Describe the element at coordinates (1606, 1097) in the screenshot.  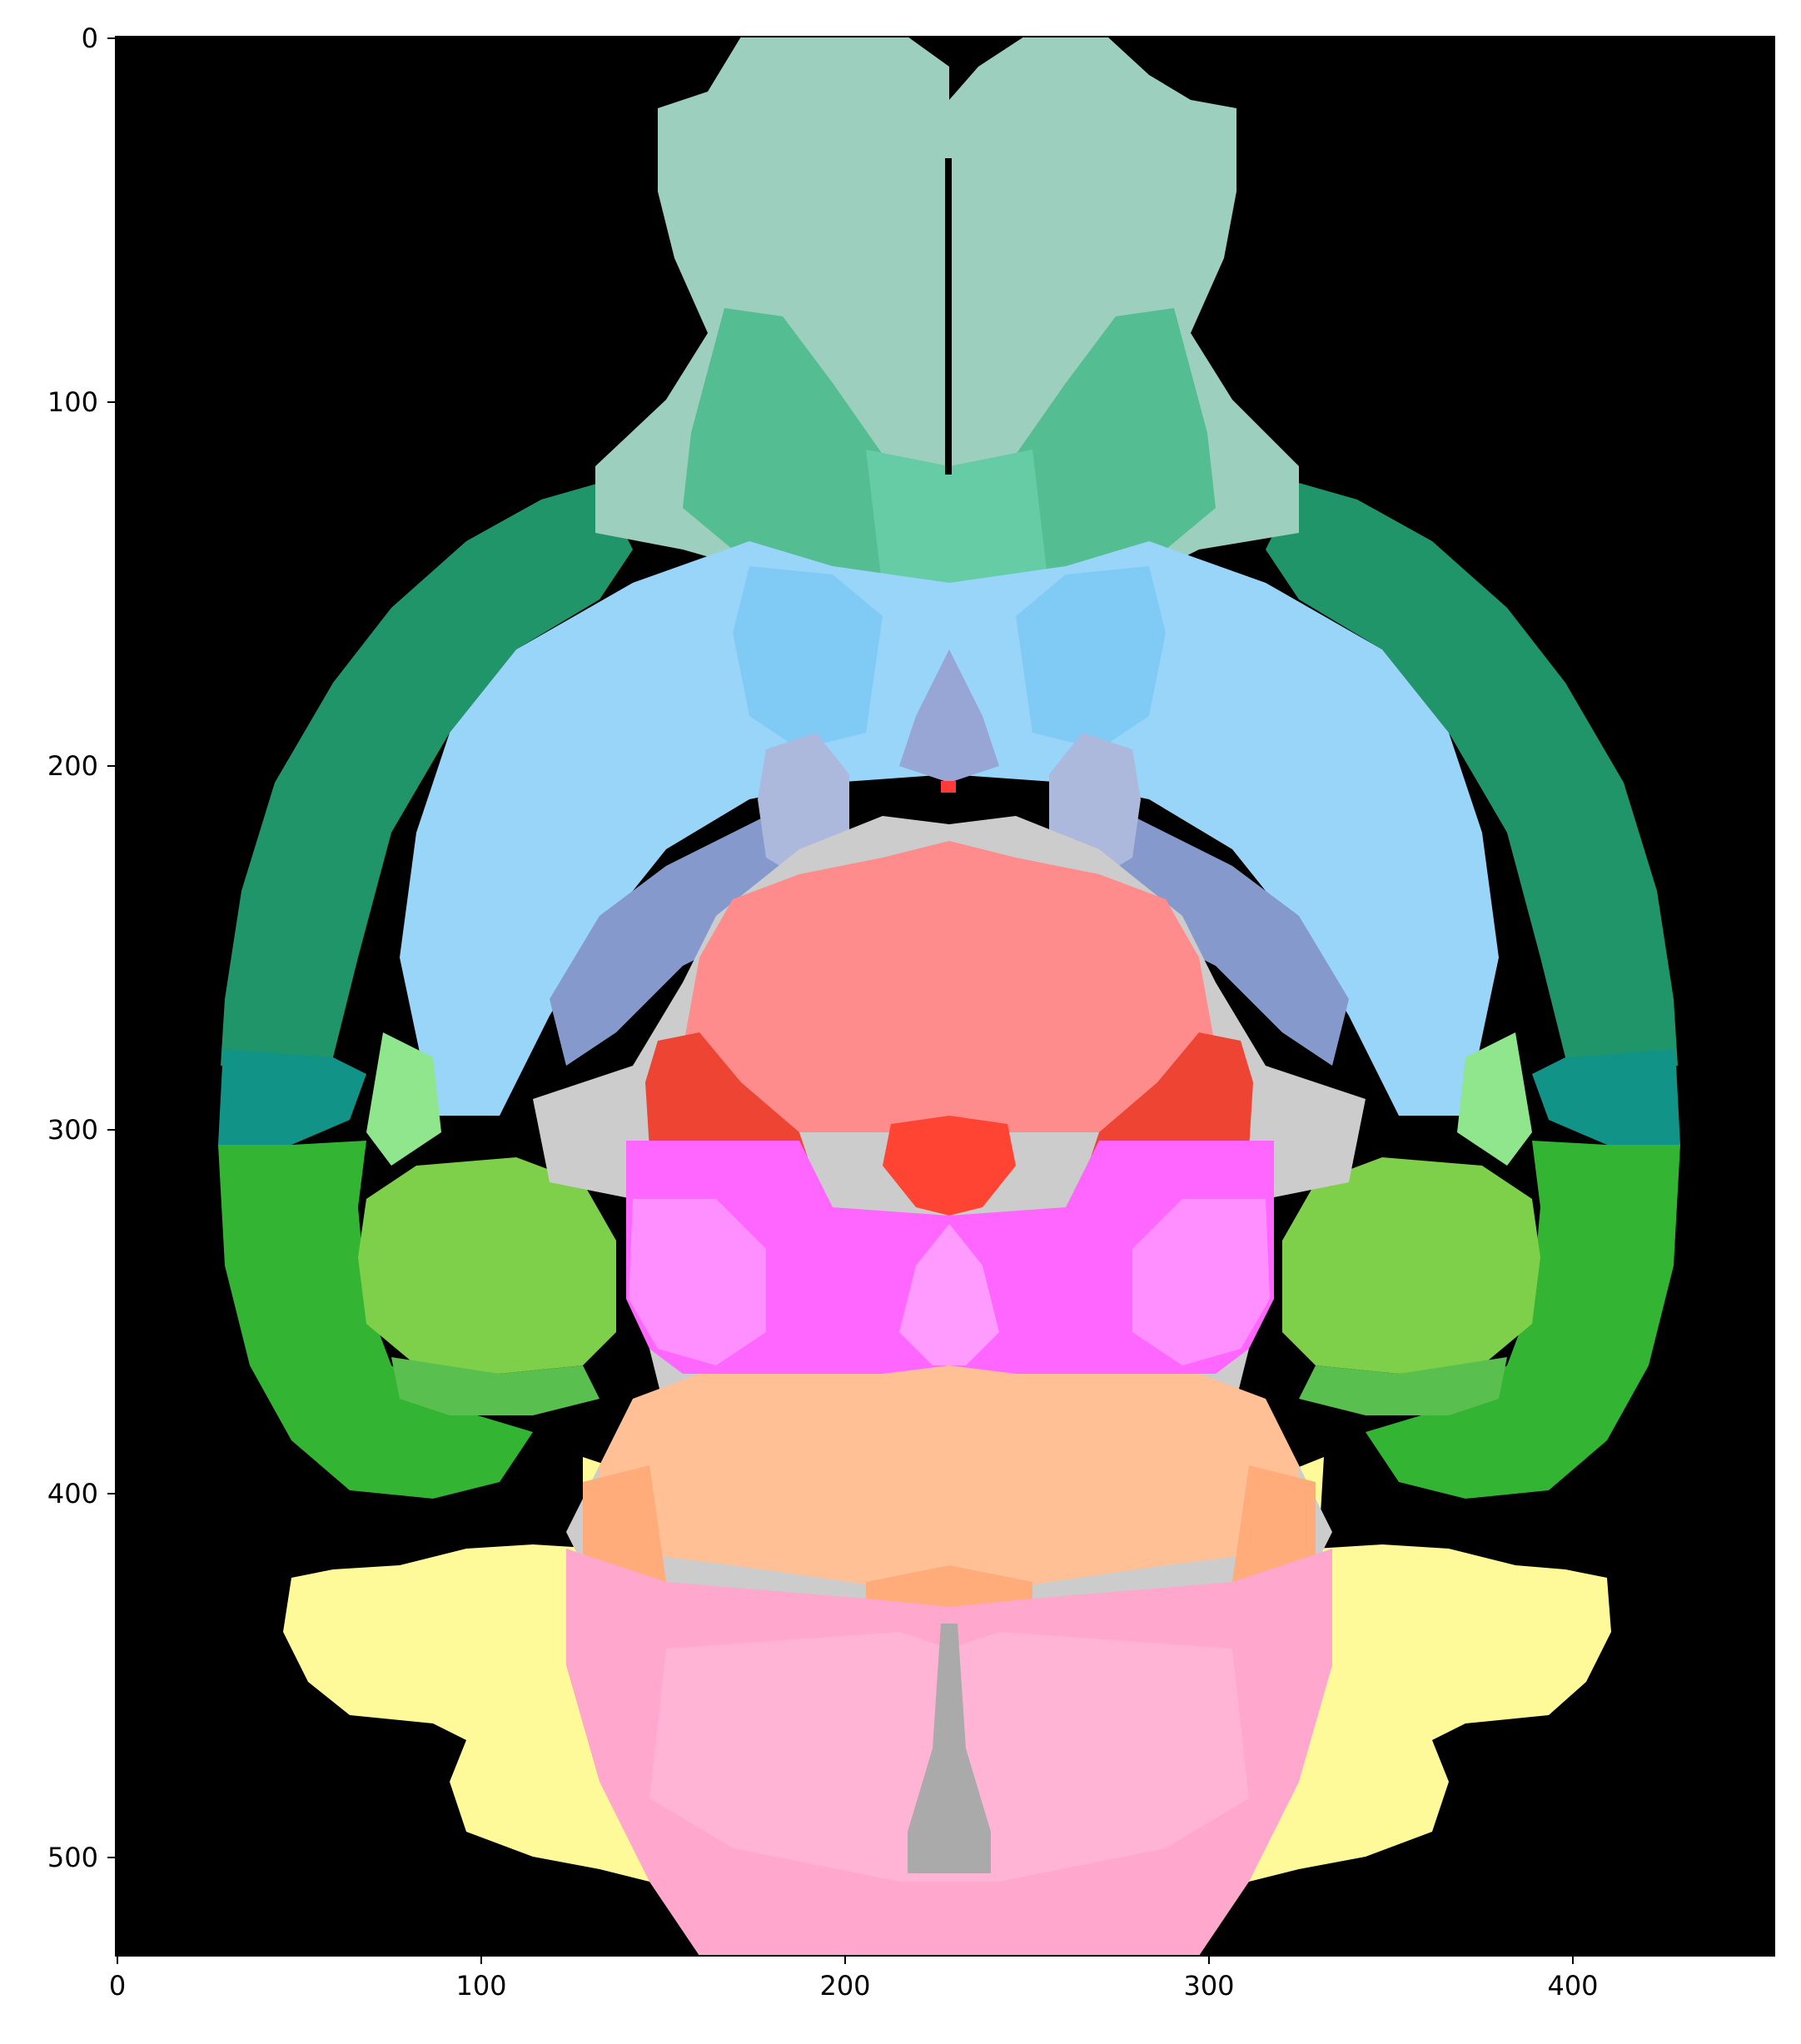
I see `cortex-right-teal` at that location.